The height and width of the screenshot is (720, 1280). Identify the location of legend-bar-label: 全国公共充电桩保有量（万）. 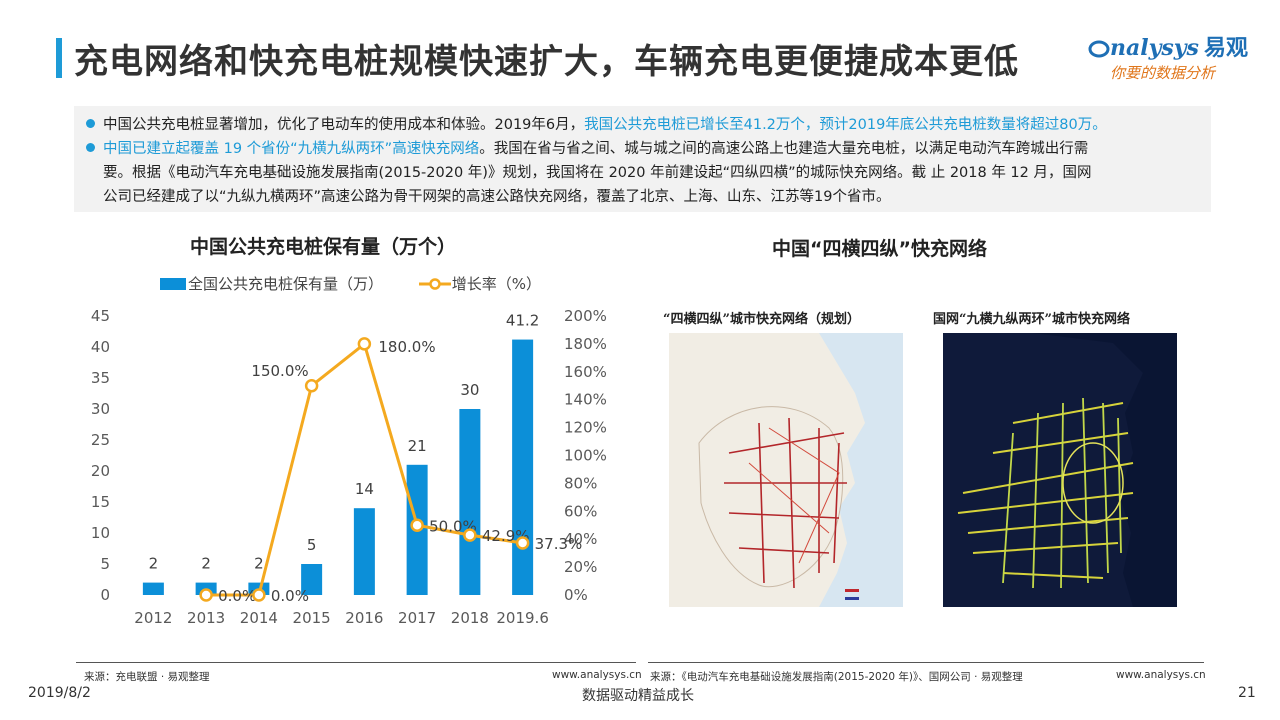
(286, 284).